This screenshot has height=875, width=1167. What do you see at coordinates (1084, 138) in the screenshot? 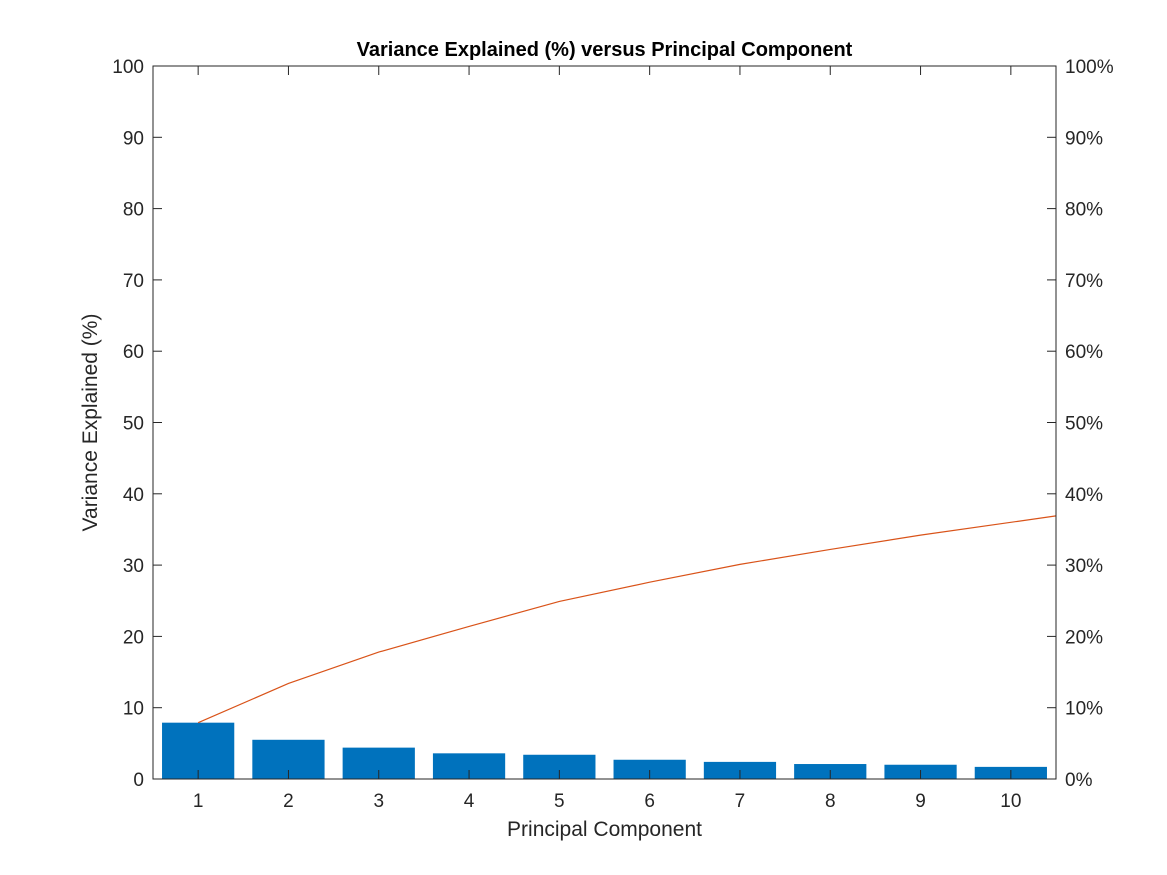
I see `y2-tick-label: 90%` at bounding box center [1084, 138].